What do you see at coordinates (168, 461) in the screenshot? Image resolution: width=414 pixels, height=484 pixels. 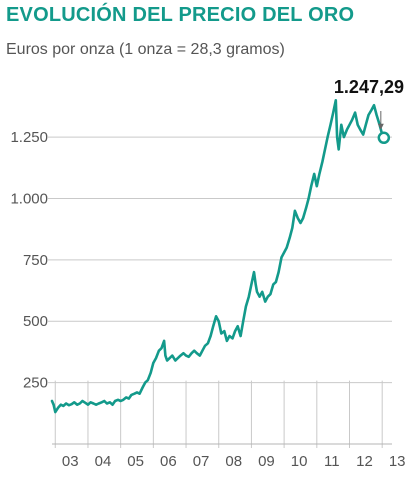 I see `x-tick-label: 06` at bounding box center [168, 461].